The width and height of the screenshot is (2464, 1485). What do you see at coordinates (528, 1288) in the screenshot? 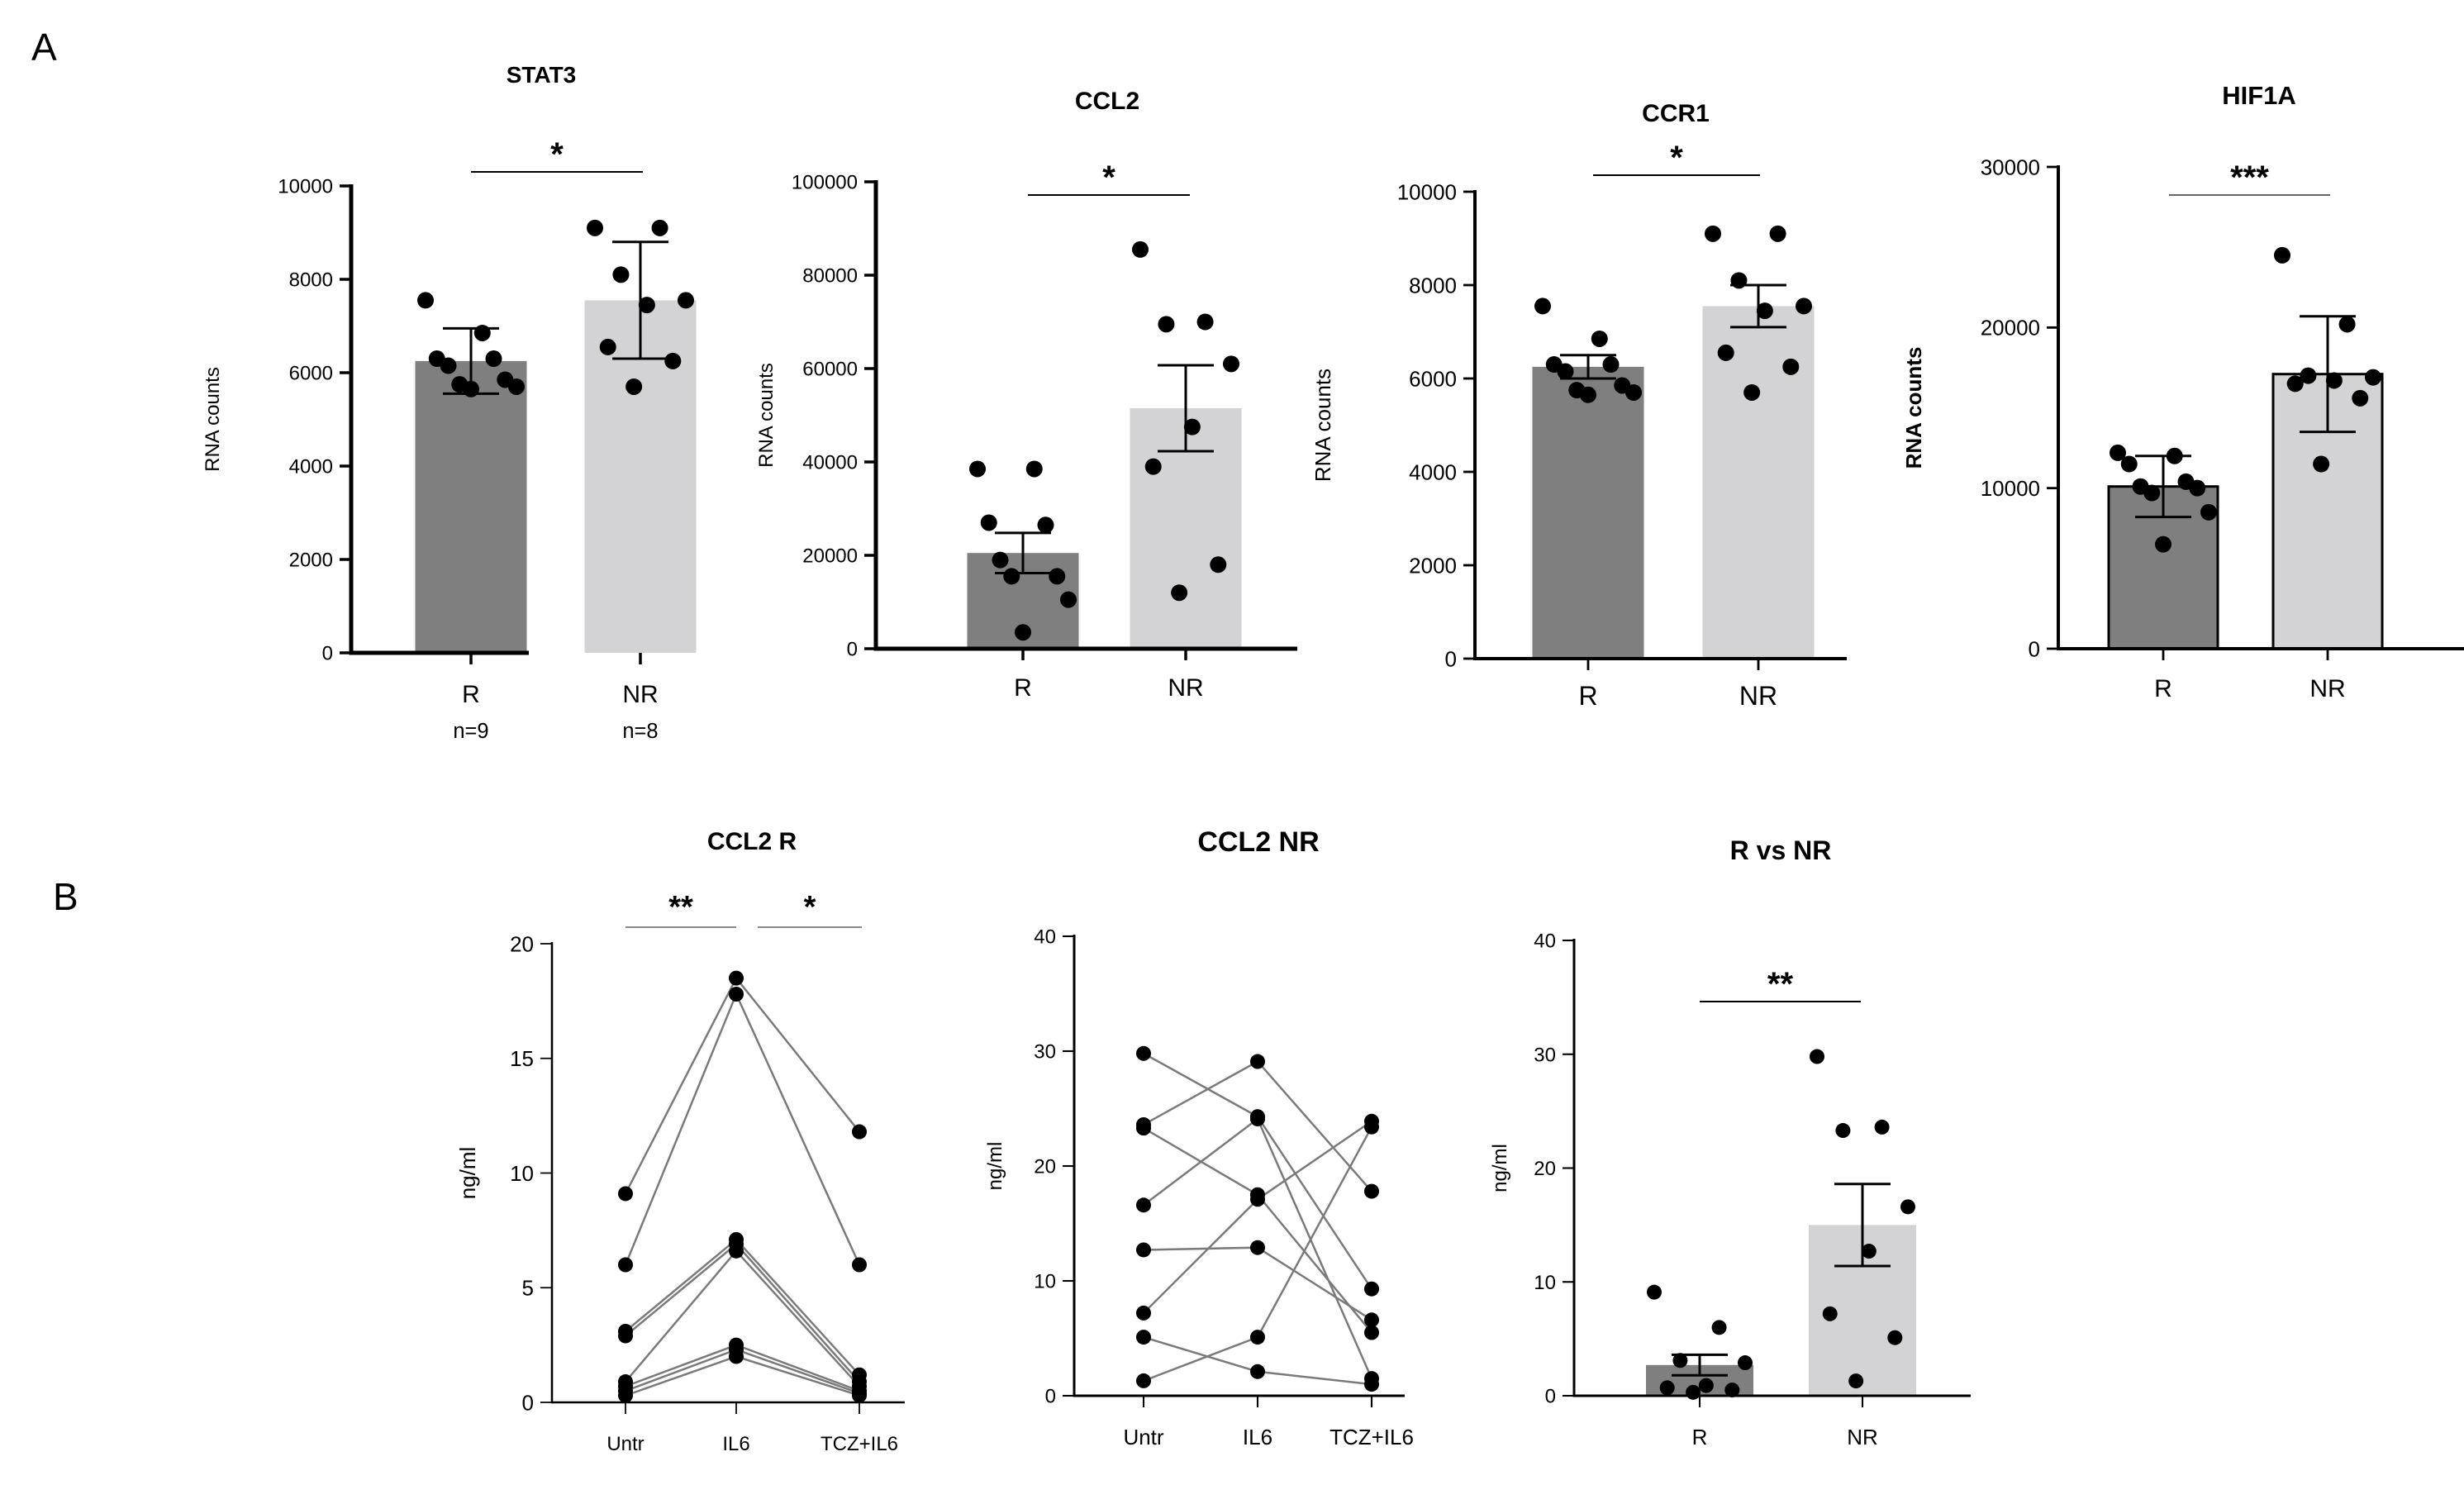
I see `y-tick-label: 5` at bounding box center [528, 1288].